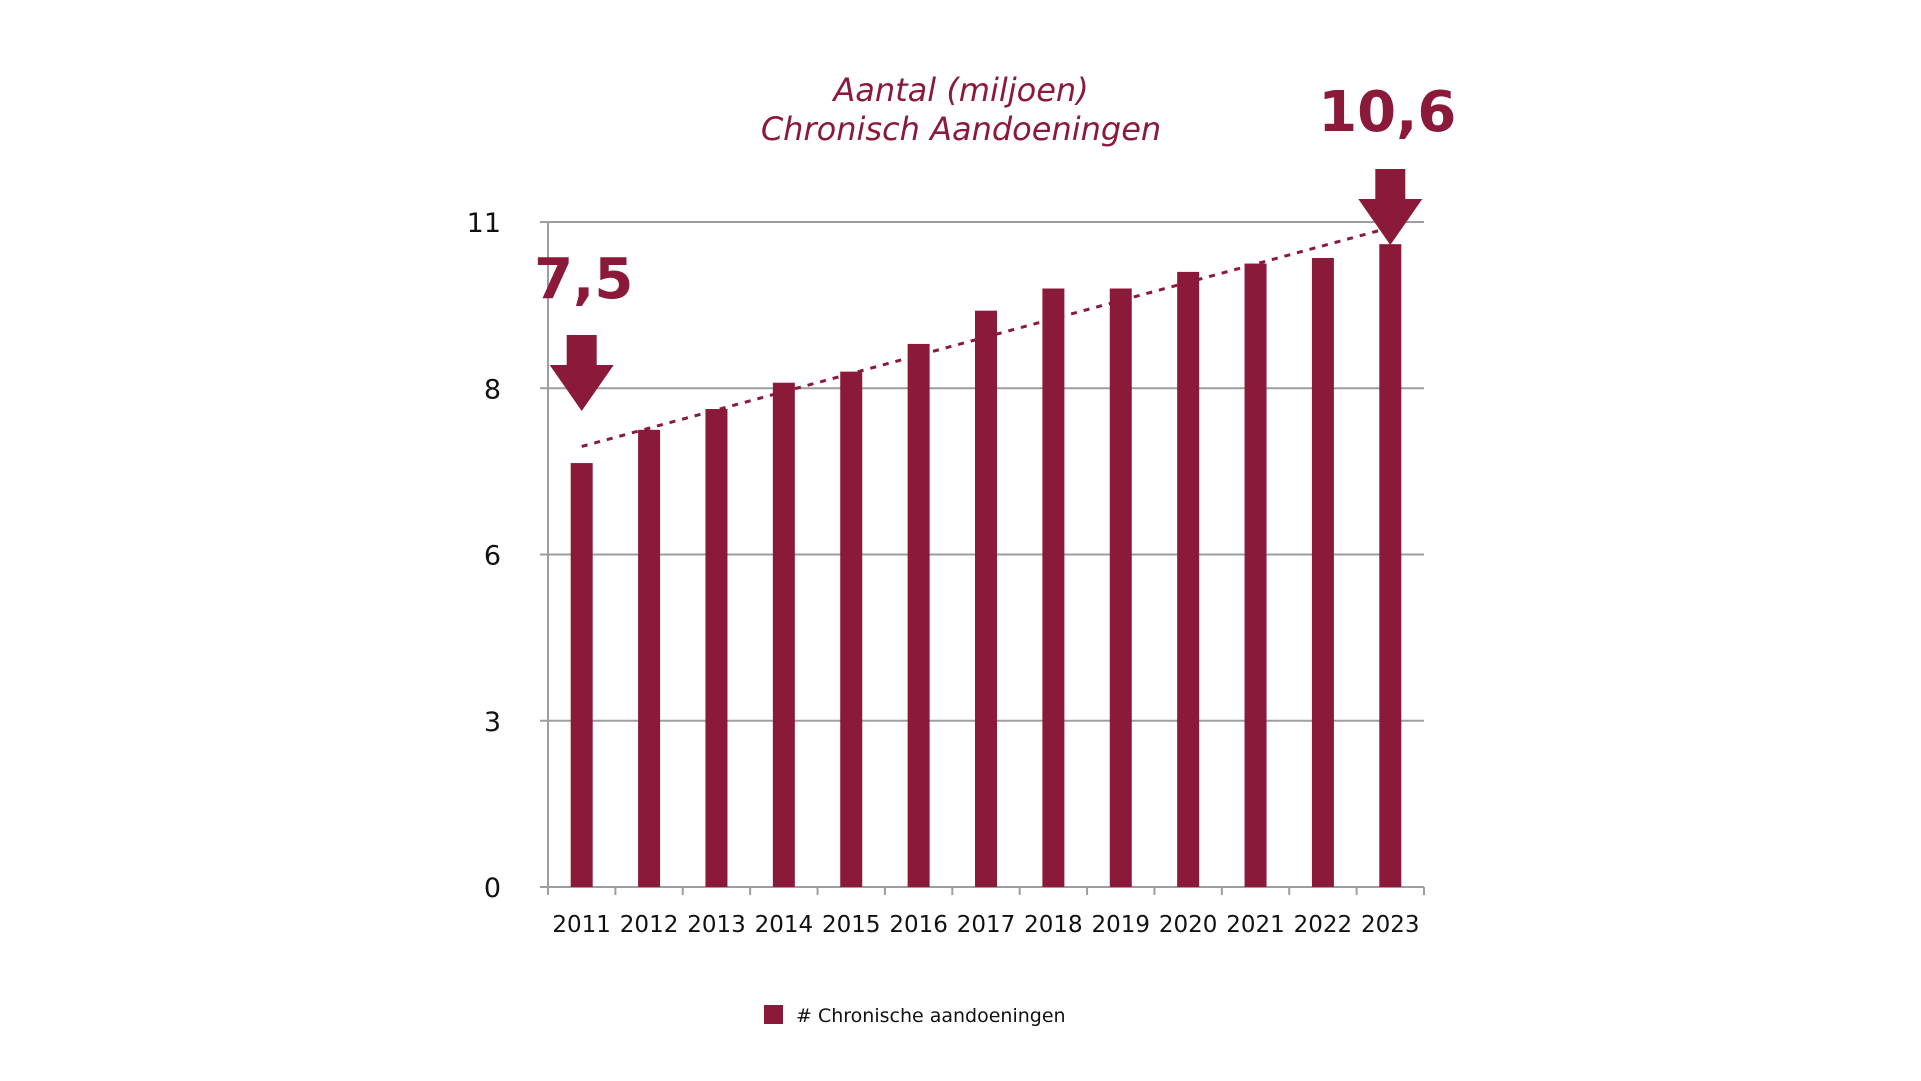 The height and width of the screenshot is (1081, 1921). I want to click on bar-2013, so click(716, 648).